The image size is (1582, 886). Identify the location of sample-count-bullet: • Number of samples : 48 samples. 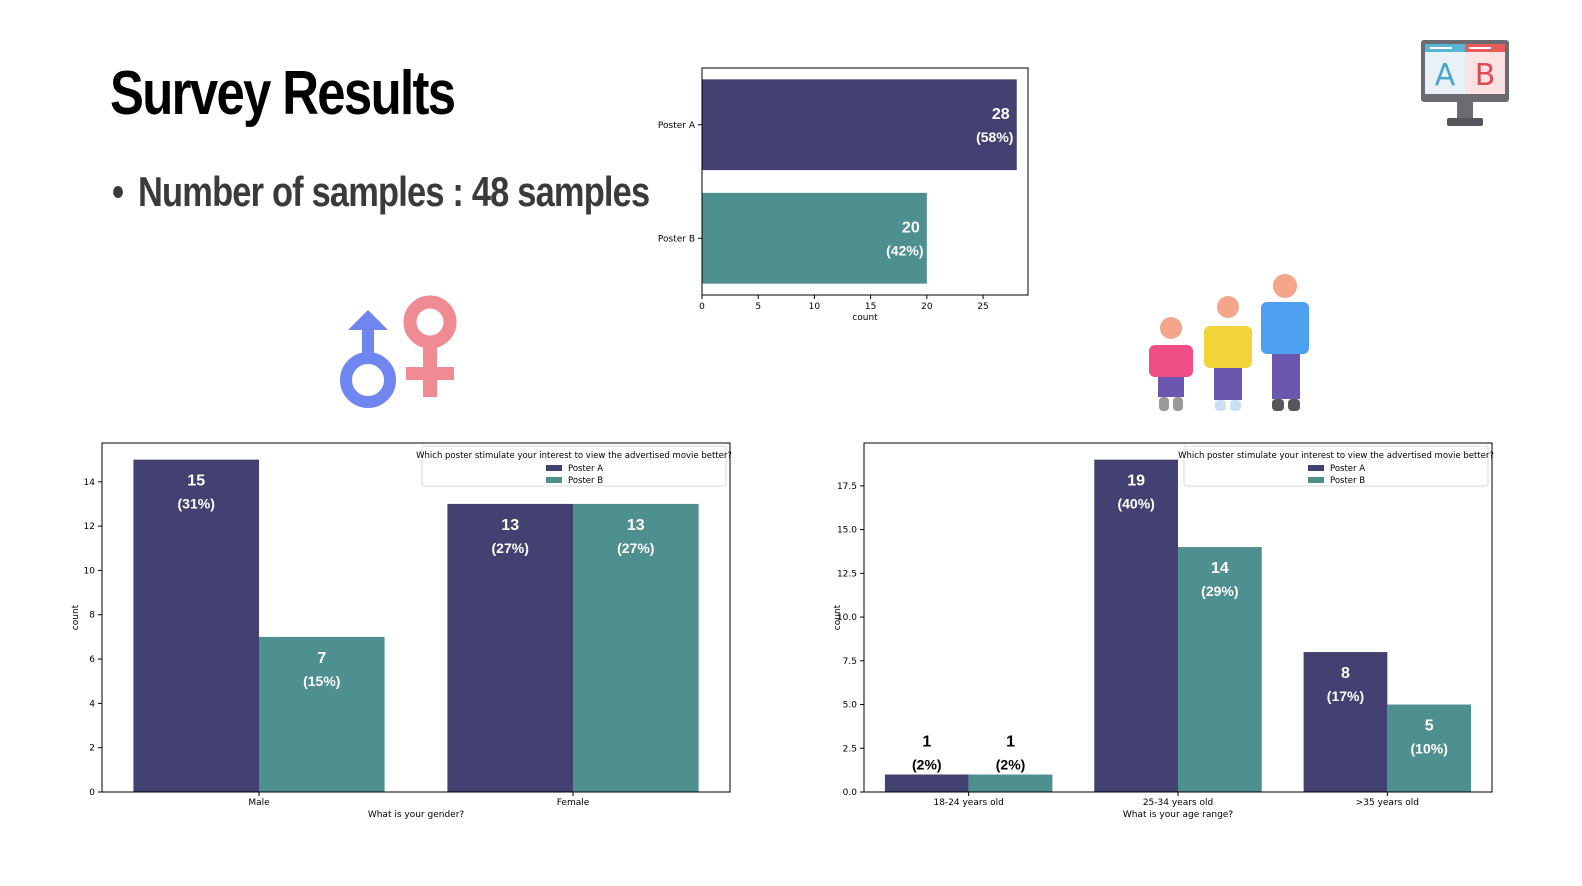
(381, 192).